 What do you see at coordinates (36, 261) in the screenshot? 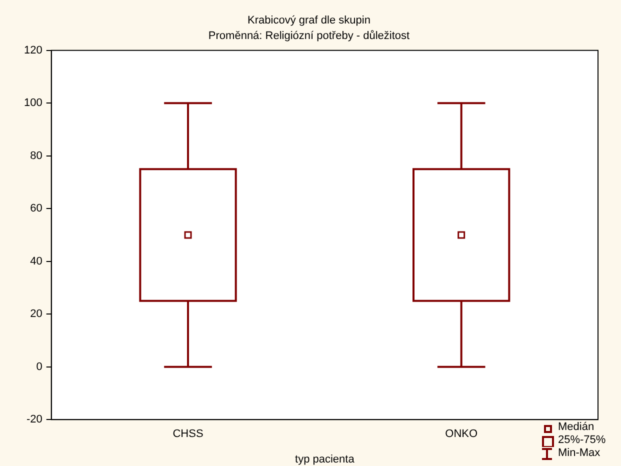
I see `y-tick-label: 40` at bounding box center [36, 261].